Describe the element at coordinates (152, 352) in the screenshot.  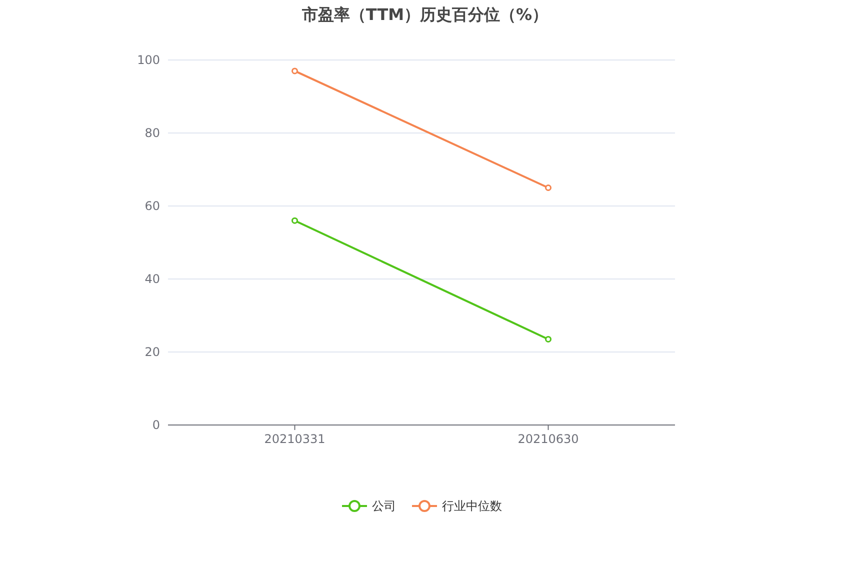
I see `y-tick-label: 20` at that location.